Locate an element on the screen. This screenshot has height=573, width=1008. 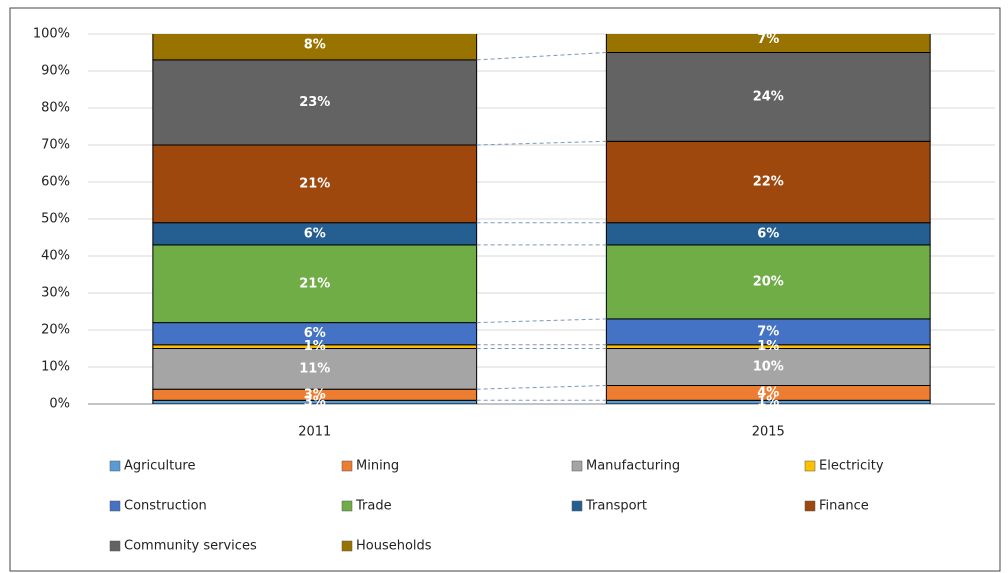
legend-label: Transport is located at coordinates (616, 506).